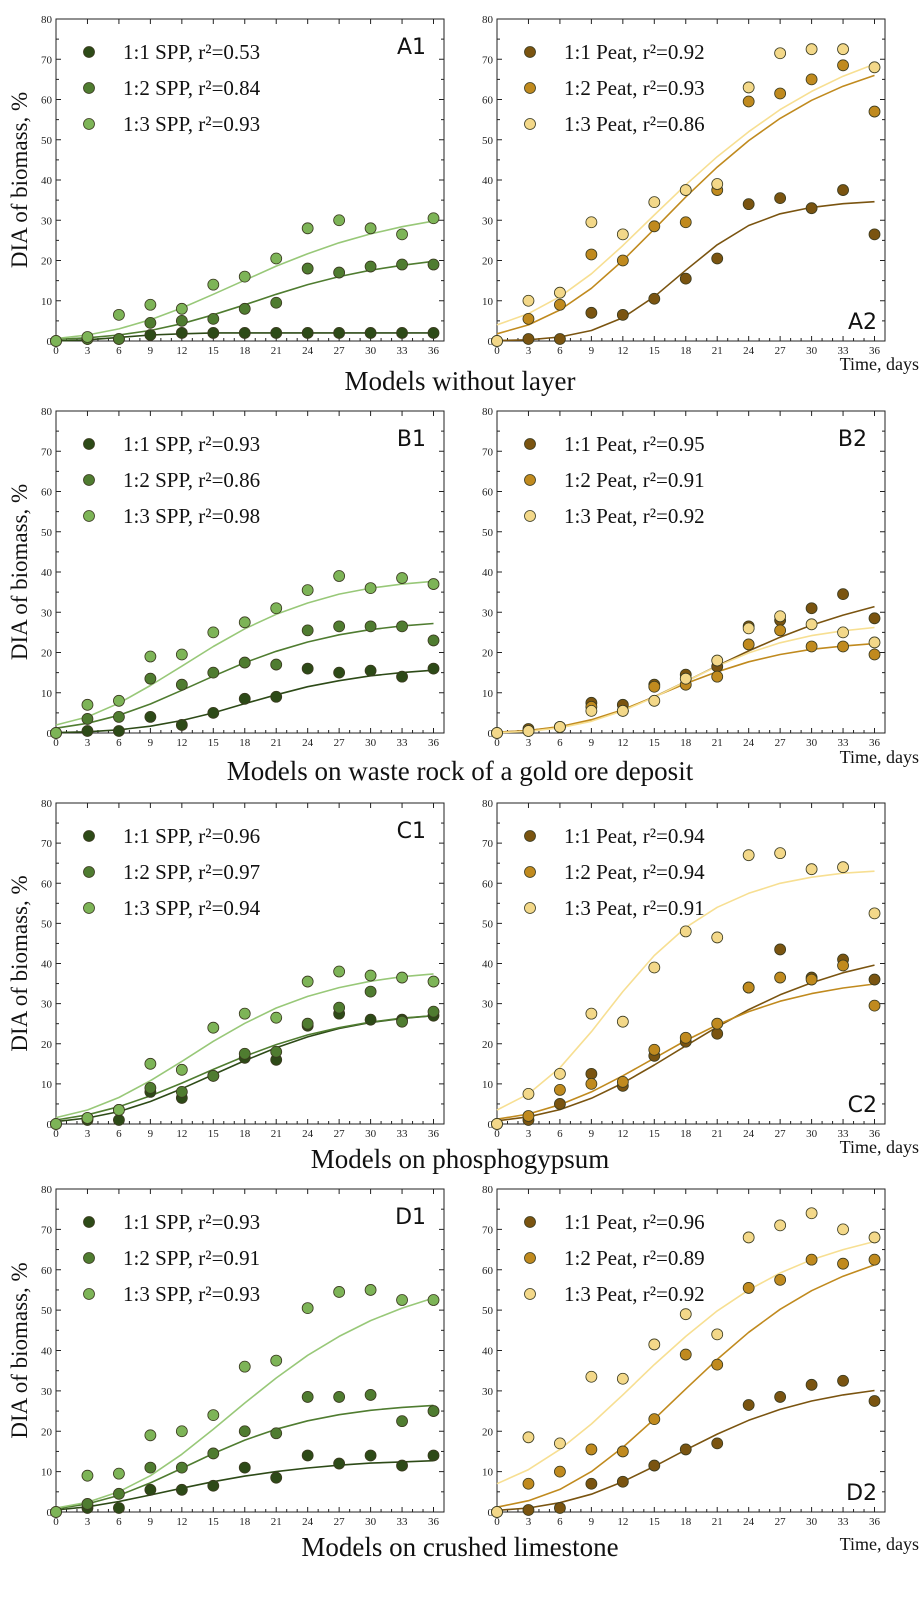 This screenshot has width=921, height=1623. I want to click on legend-label: 1:2 SPP, r²=0.84, so click(192, 88).